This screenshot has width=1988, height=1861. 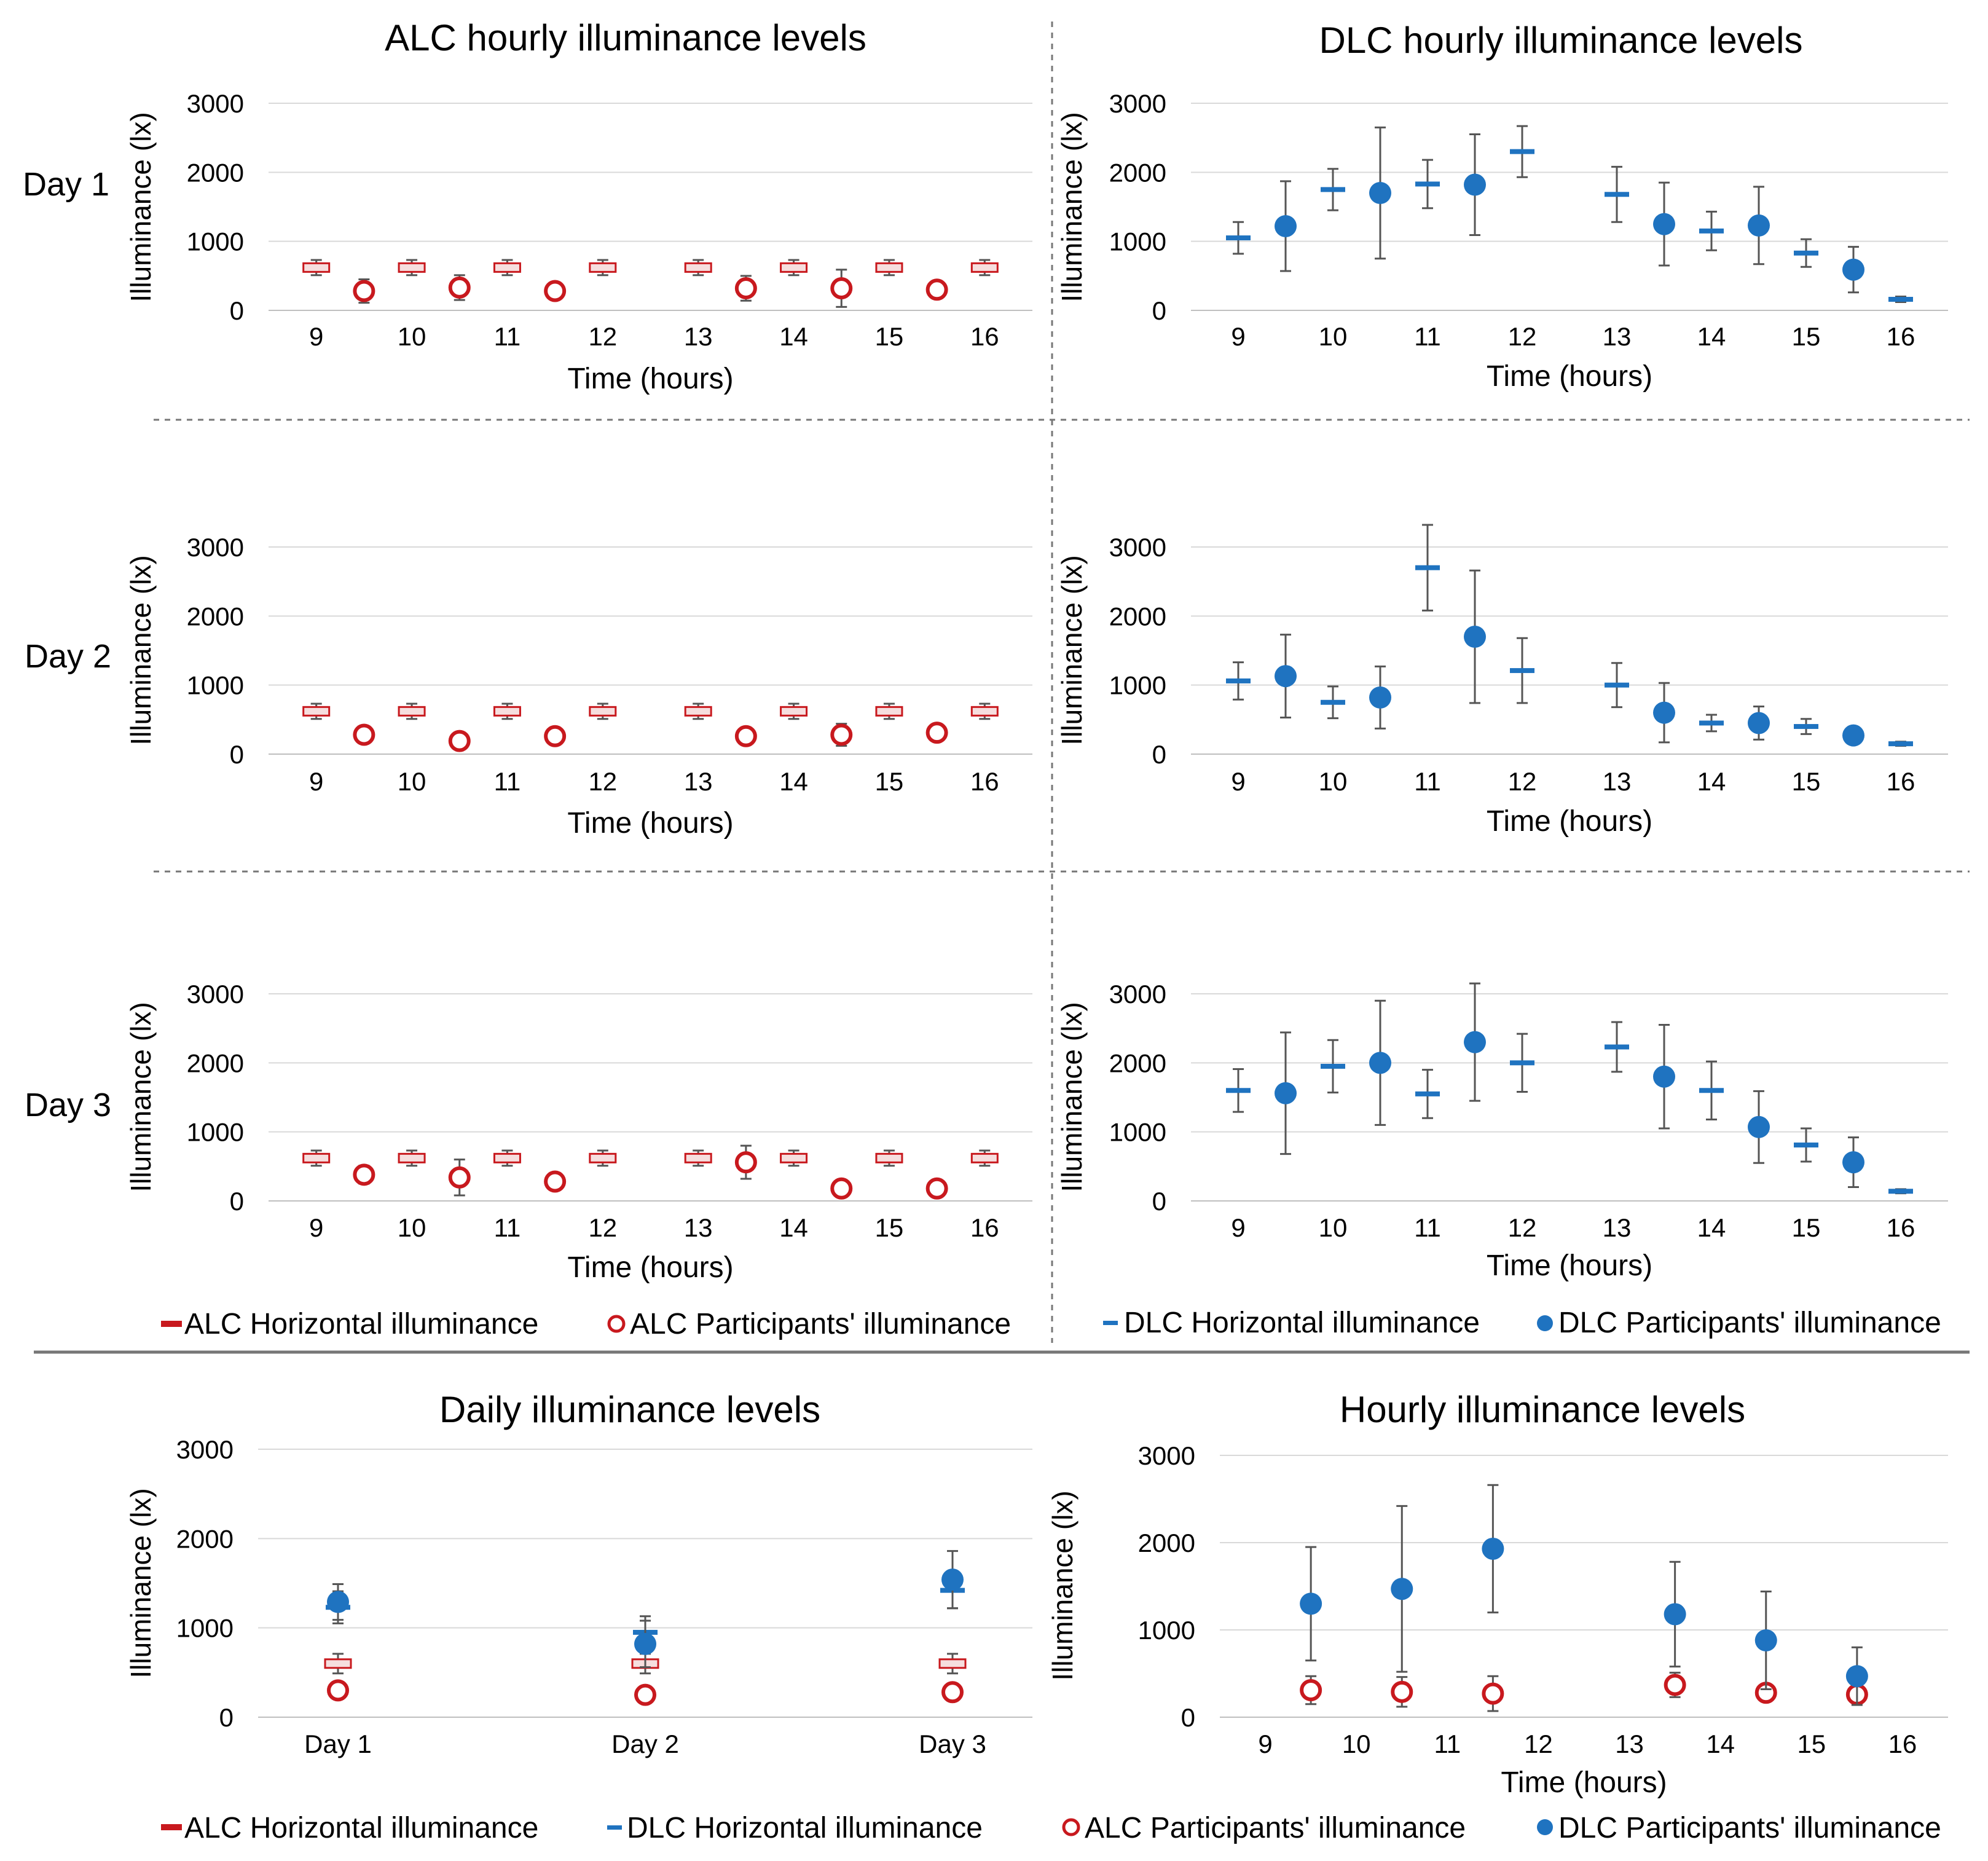 What do you see at coordinates (793, 781) in the screenshot?
I see `alc_day2-x-tick-label: 14` at bounding box center [793, 781].